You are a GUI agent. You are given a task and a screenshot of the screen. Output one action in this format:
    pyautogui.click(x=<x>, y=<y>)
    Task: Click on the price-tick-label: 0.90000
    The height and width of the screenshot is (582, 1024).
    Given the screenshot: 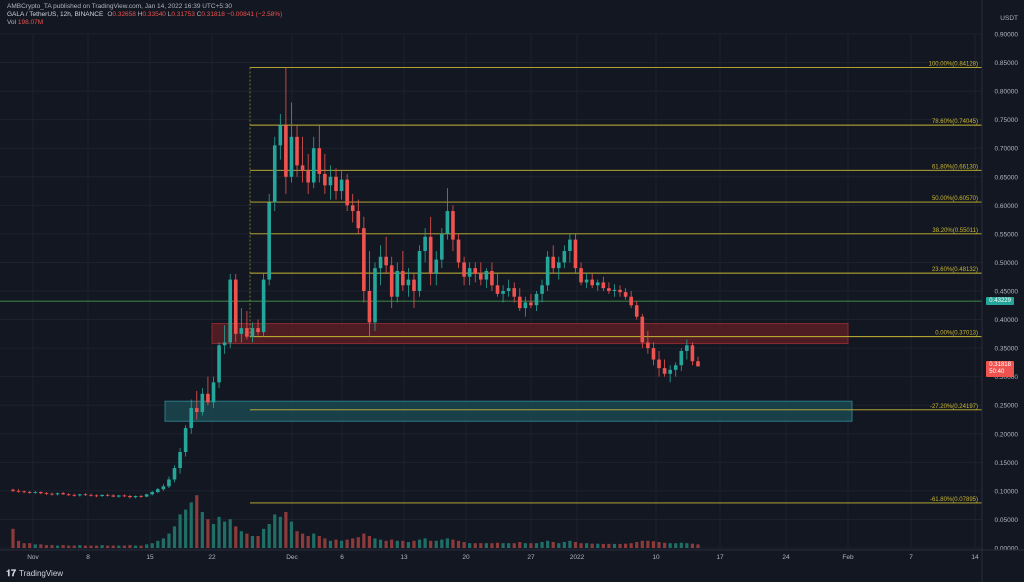 What is the action you would take?
    pyautogui.click(x=1007, y=35)
    